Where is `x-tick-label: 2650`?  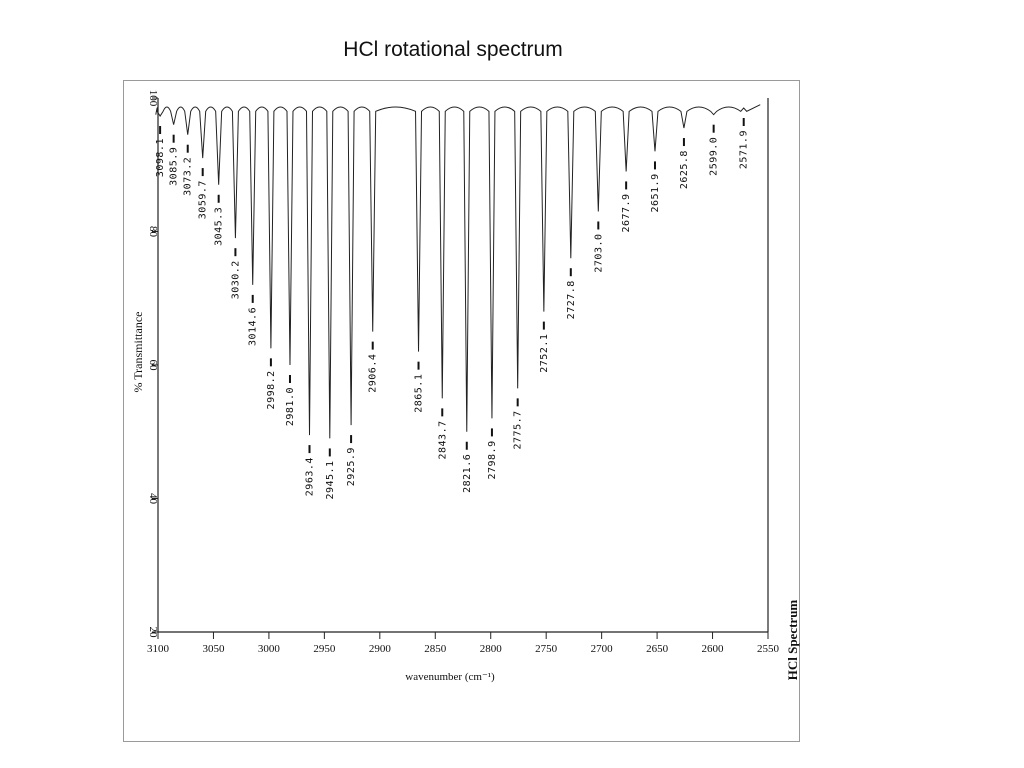
x-tick-label: 2650 is located at coordinates (657, 649).